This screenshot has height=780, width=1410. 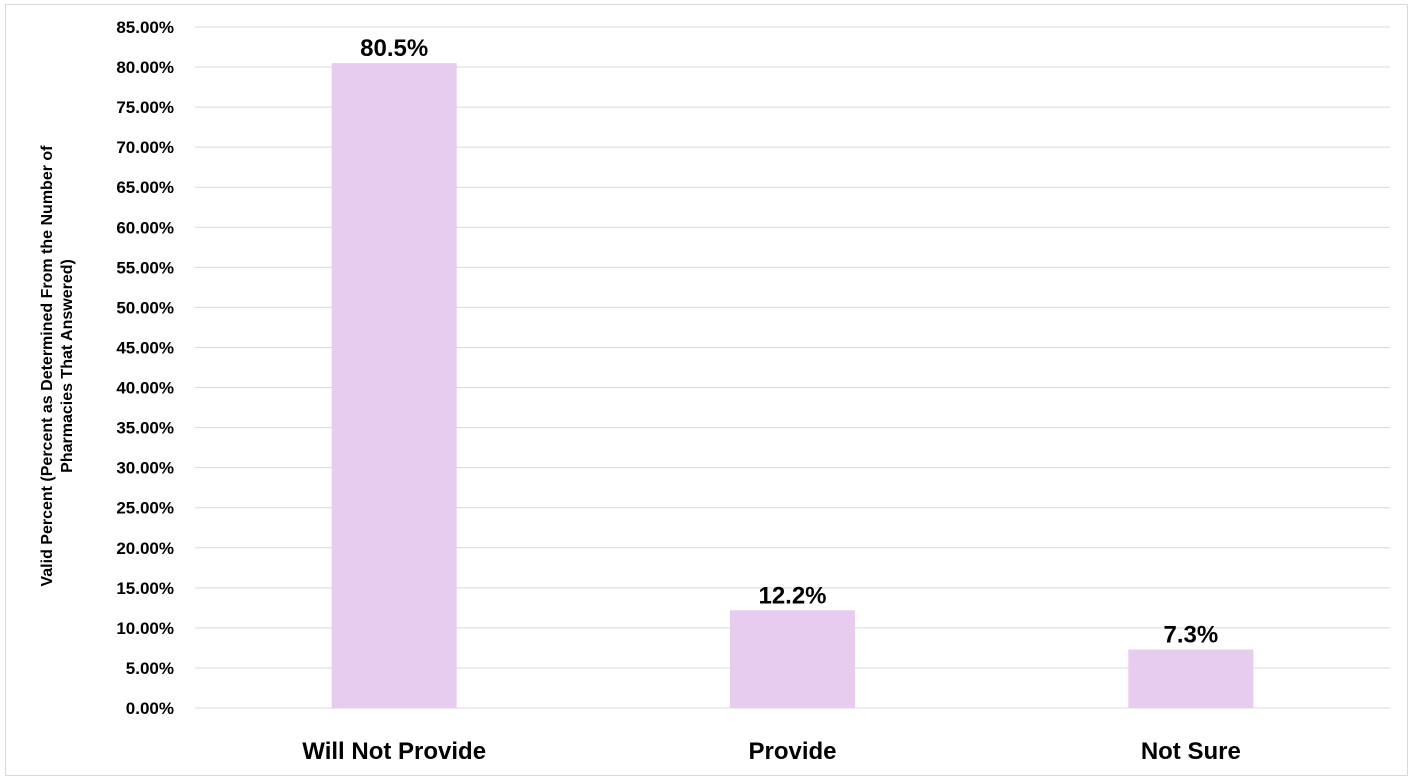 I want to click on x-category-label: Provide, so click(x=792, y=751).